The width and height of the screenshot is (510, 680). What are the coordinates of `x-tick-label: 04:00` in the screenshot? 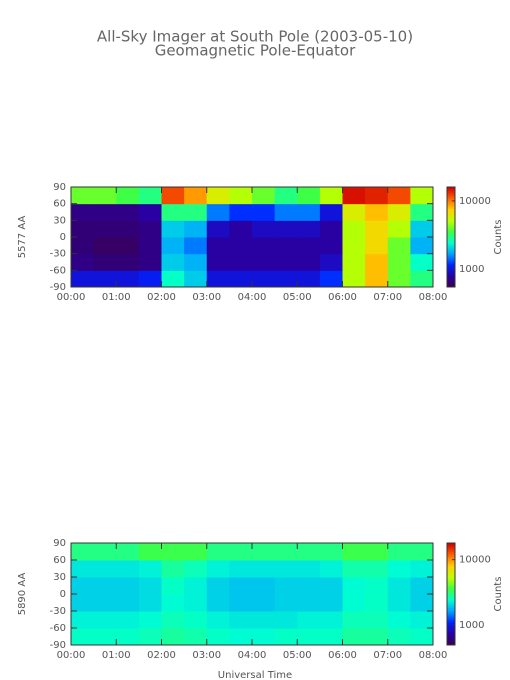 It's located at (252, 655).